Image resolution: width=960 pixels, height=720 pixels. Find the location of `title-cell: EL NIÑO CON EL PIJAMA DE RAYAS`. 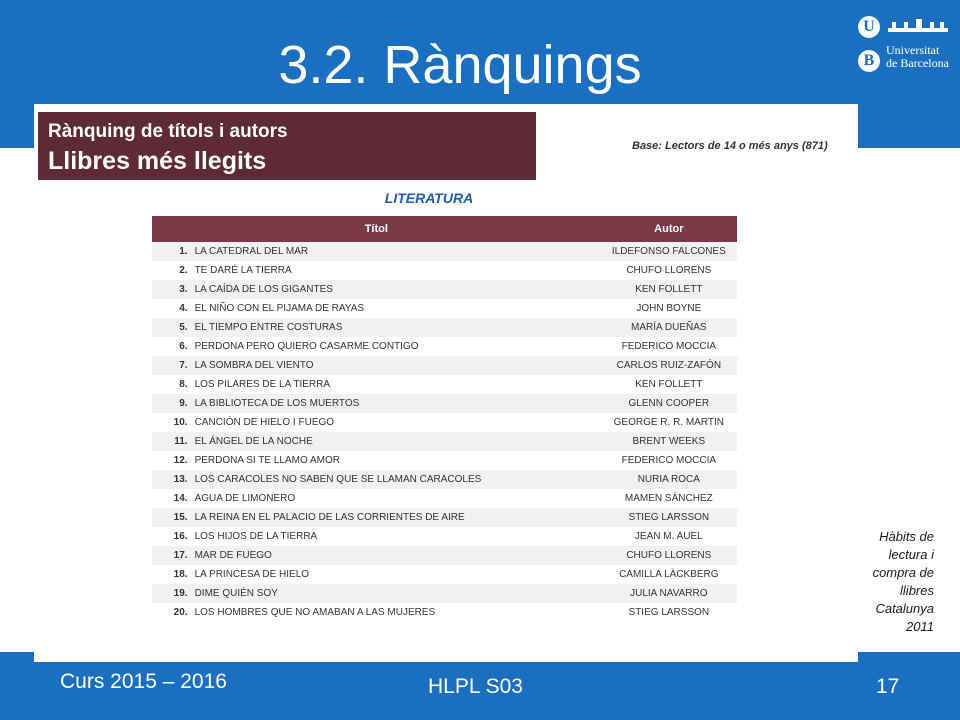

title-cell: EL NIÑO CON EL PIJAMA DE RAYAS is located at coordinates (395, 308).